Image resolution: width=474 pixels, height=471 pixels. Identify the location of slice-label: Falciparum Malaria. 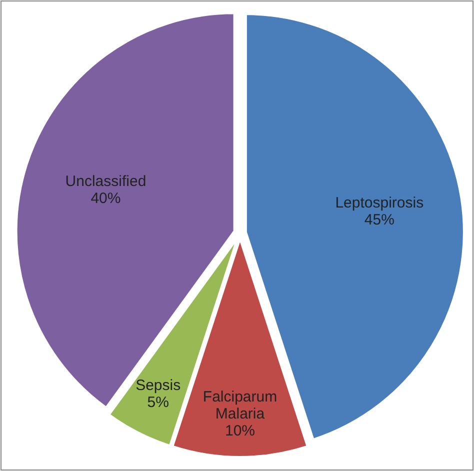
(240, 405).